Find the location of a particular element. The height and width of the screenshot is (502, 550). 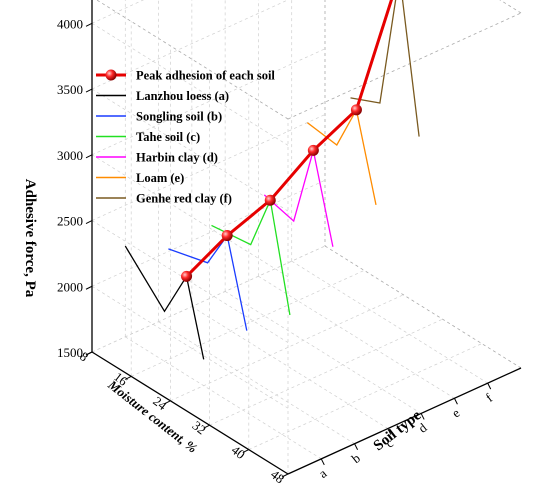

y-axis-label: Soil type is located at coordinates (398, 430).